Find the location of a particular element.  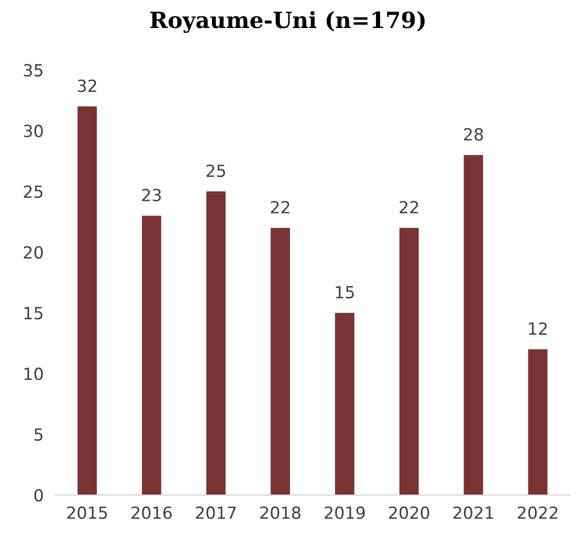

y-tick-label: 30 is located at coordinates (33, 131).